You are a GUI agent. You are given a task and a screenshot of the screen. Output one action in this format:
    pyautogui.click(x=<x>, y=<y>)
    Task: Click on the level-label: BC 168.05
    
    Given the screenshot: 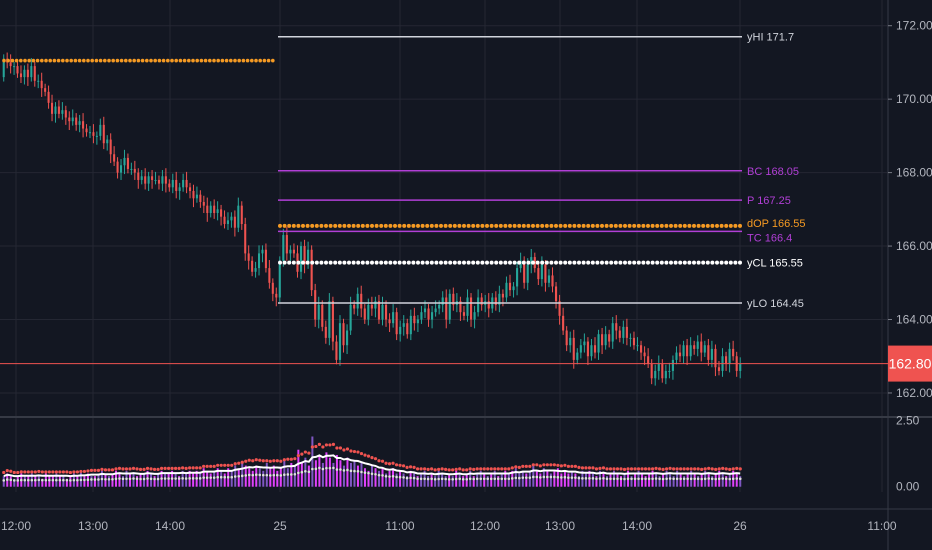 What is the action you would take?
    pyautogui.click(x=773, y=172)
    